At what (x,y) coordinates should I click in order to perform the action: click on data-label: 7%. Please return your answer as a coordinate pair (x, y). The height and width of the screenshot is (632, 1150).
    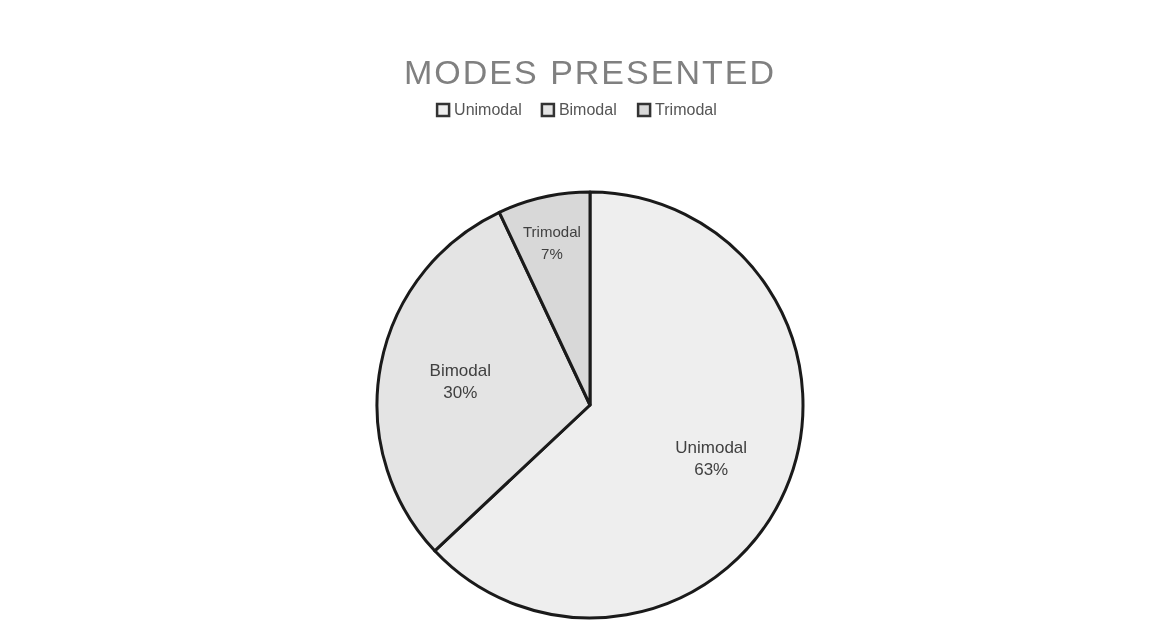
    Looking at the image, I should click on (552, 253).